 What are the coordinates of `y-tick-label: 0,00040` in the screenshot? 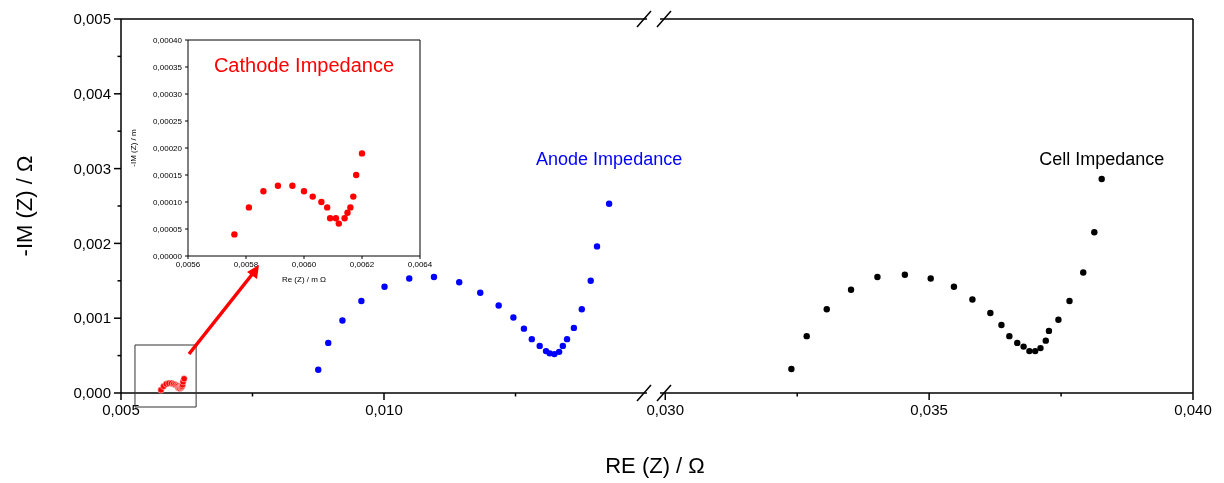 It's located at (168, 40).